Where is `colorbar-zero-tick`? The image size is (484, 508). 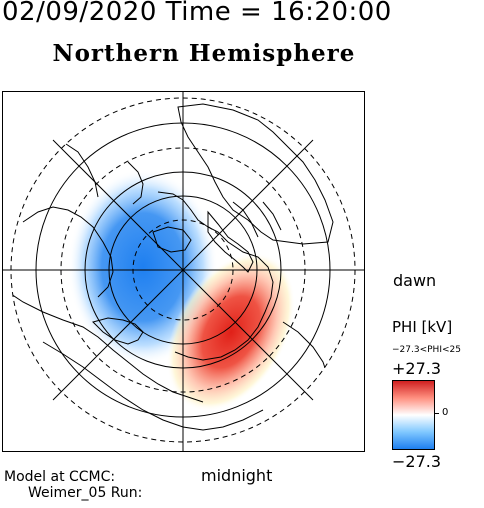 colorbar-zero-tick is located at coordinates (436, 413).